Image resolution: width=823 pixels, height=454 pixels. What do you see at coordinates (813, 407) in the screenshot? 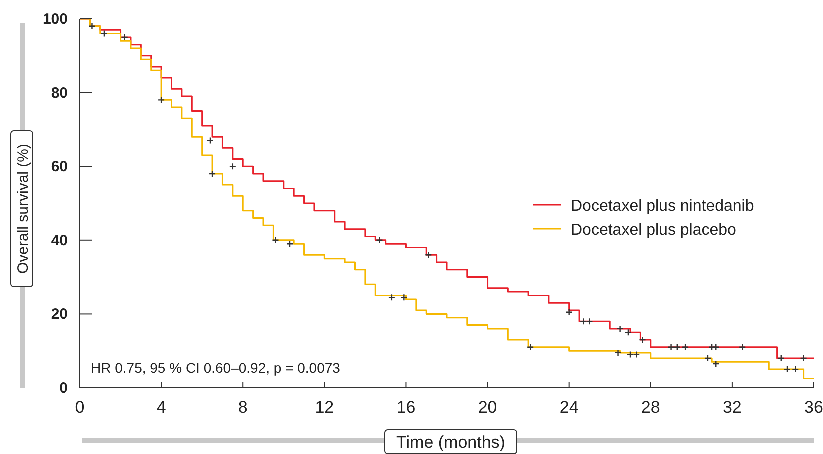
I see `x-tick-label: 36` at bounding box center [813, 407].